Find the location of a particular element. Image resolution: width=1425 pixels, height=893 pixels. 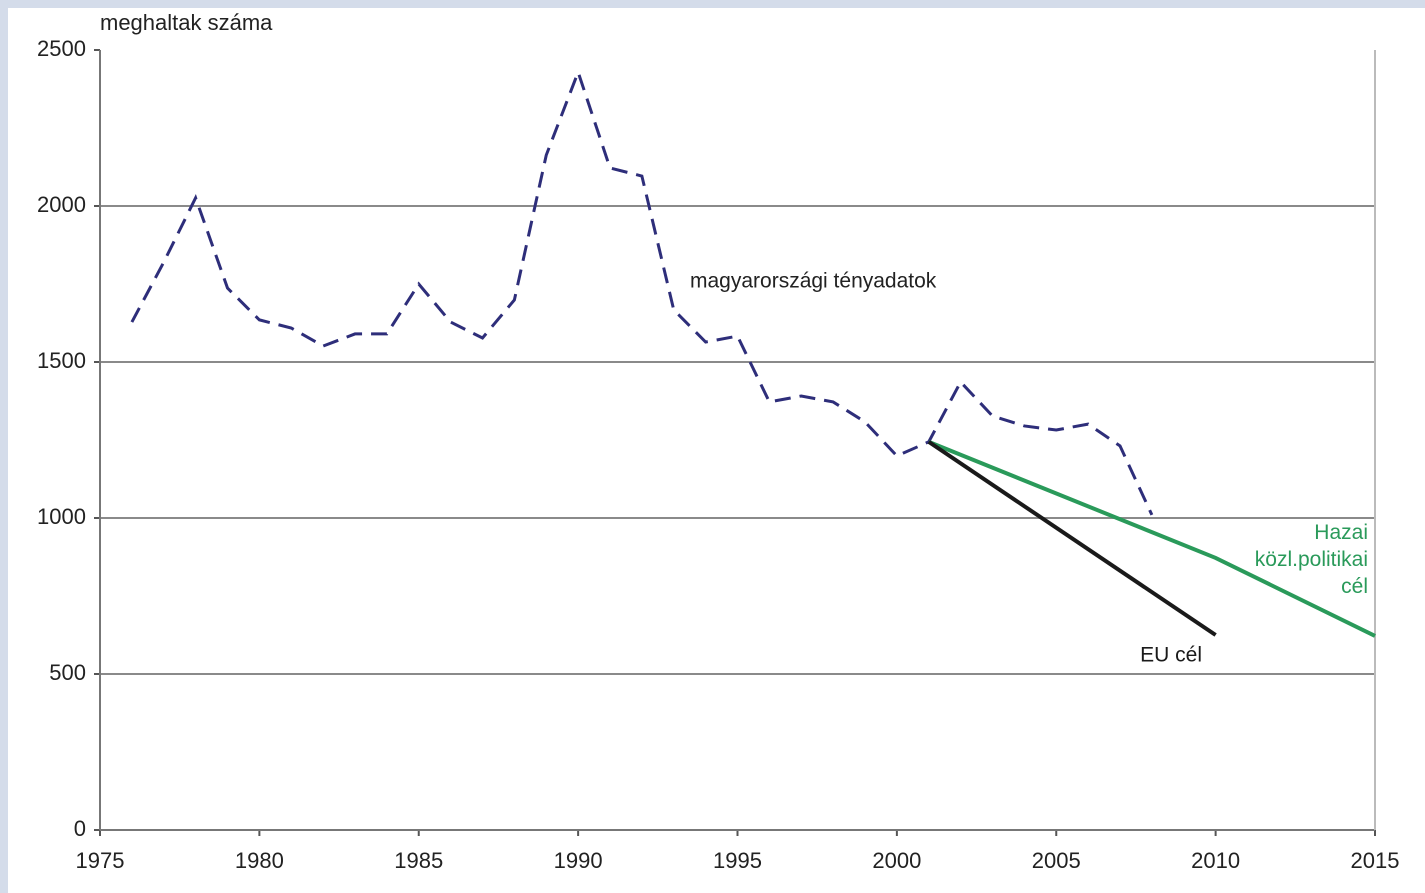

y-tick-label: 0 is located at coordinates (80, 828).